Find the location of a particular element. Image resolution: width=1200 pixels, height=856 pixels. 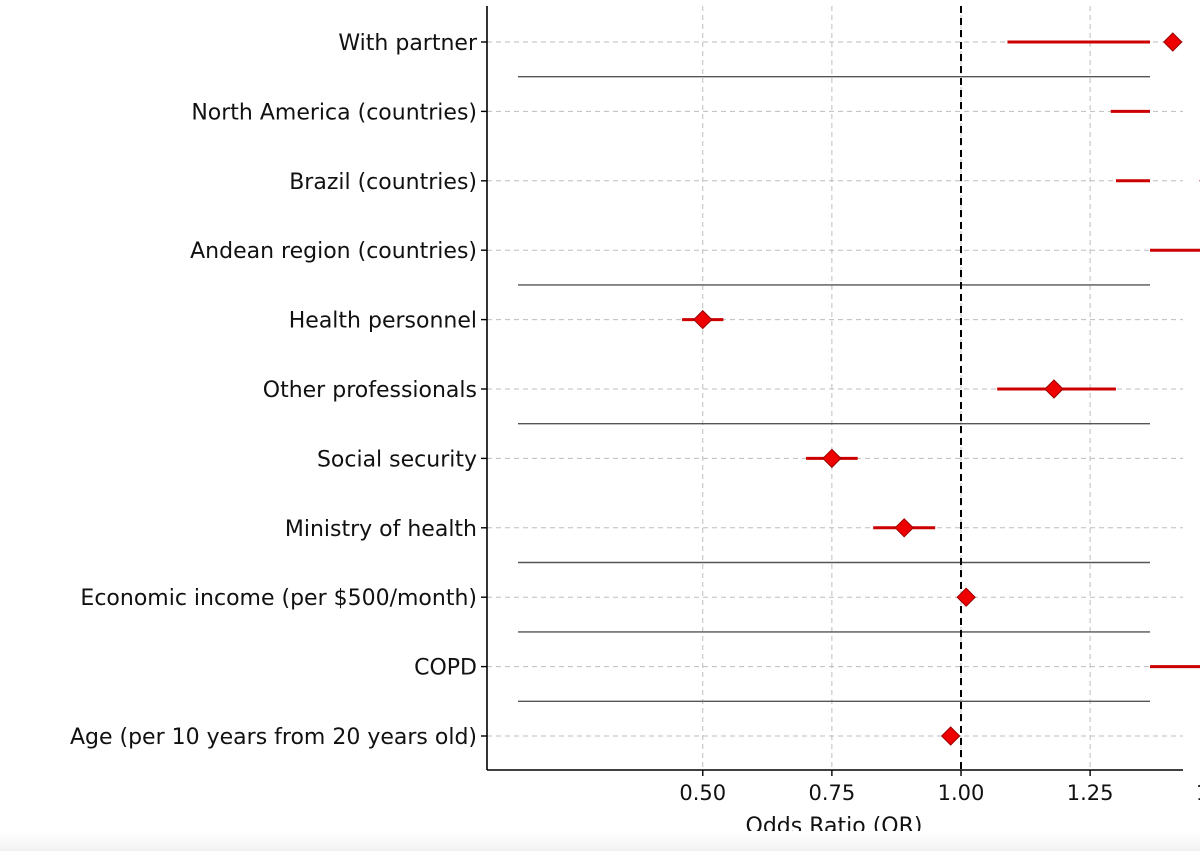

y-label: Other professionals is located at coordinates (370, 390).